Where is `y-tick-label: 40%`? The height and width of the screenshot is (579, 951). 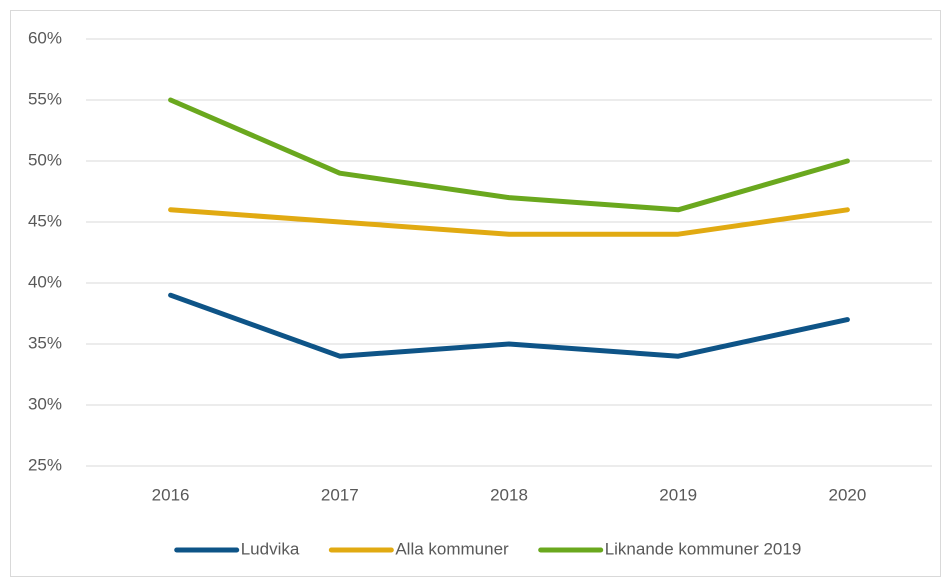 y-tick-label: 40% is located at coordinates (45, 281).